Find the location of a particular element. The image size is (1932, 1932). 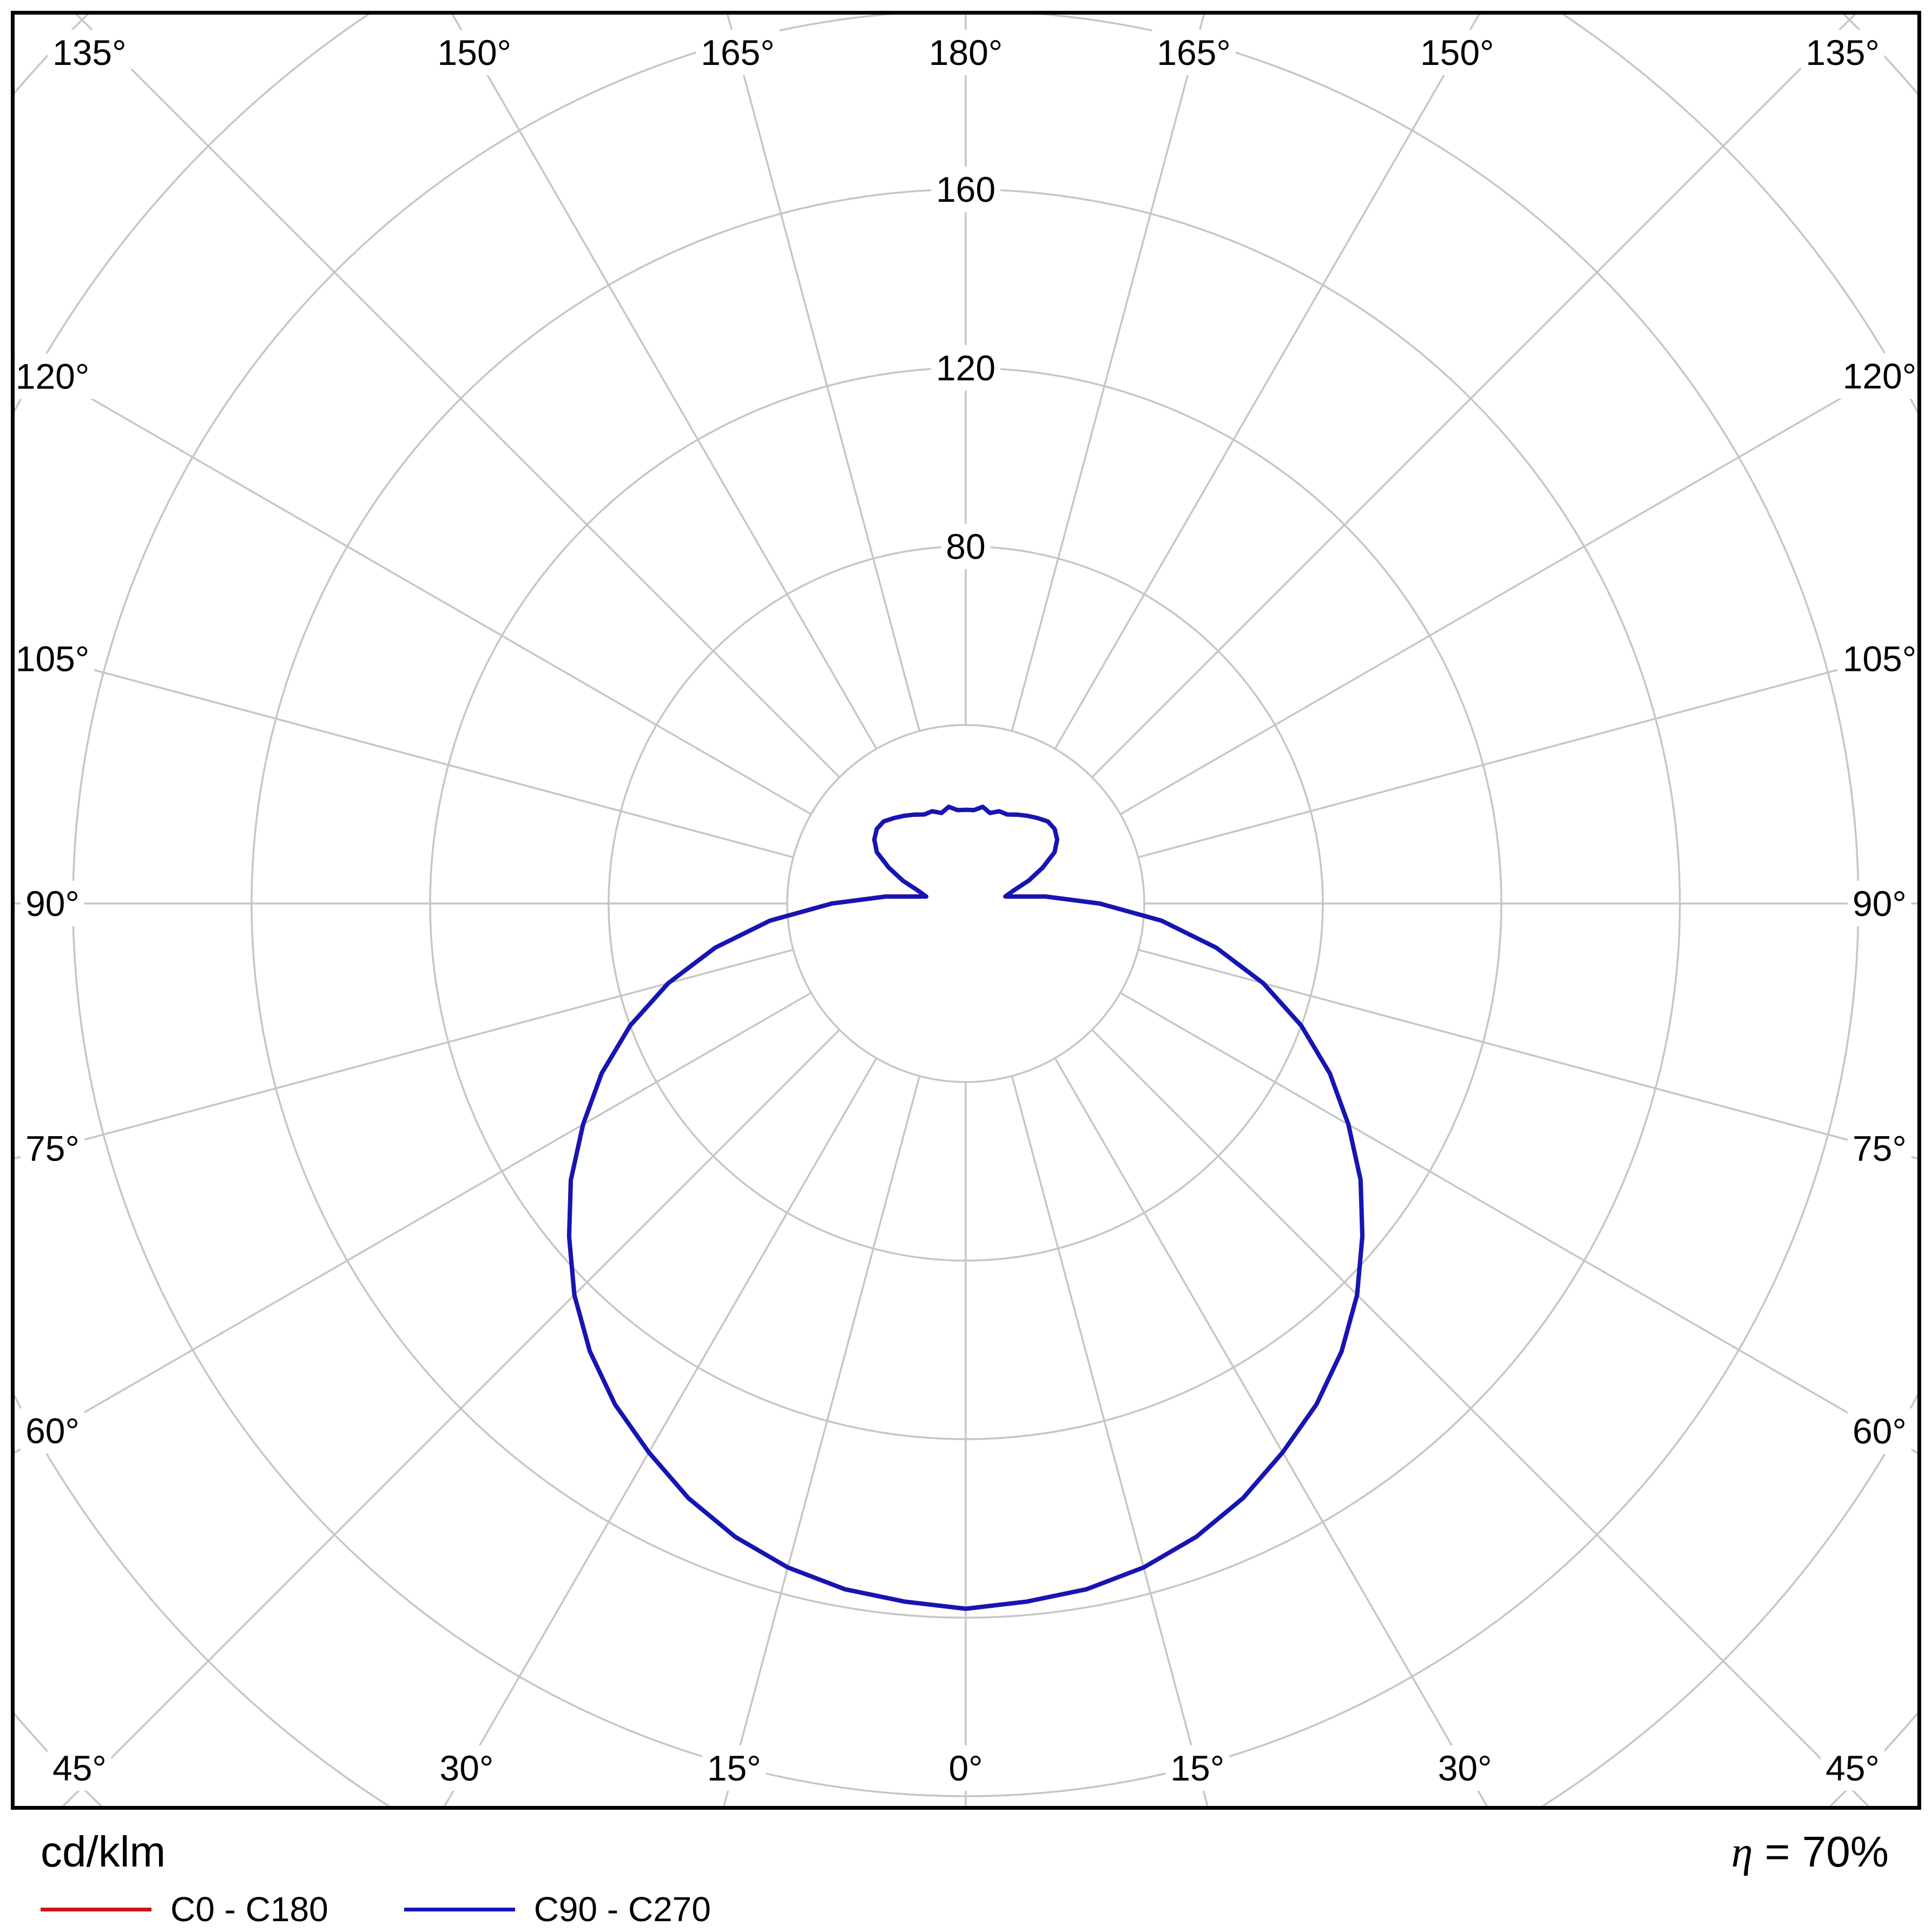

legend-item-c0-c180: C0 - C180 is located at coordinates (184, 1909).